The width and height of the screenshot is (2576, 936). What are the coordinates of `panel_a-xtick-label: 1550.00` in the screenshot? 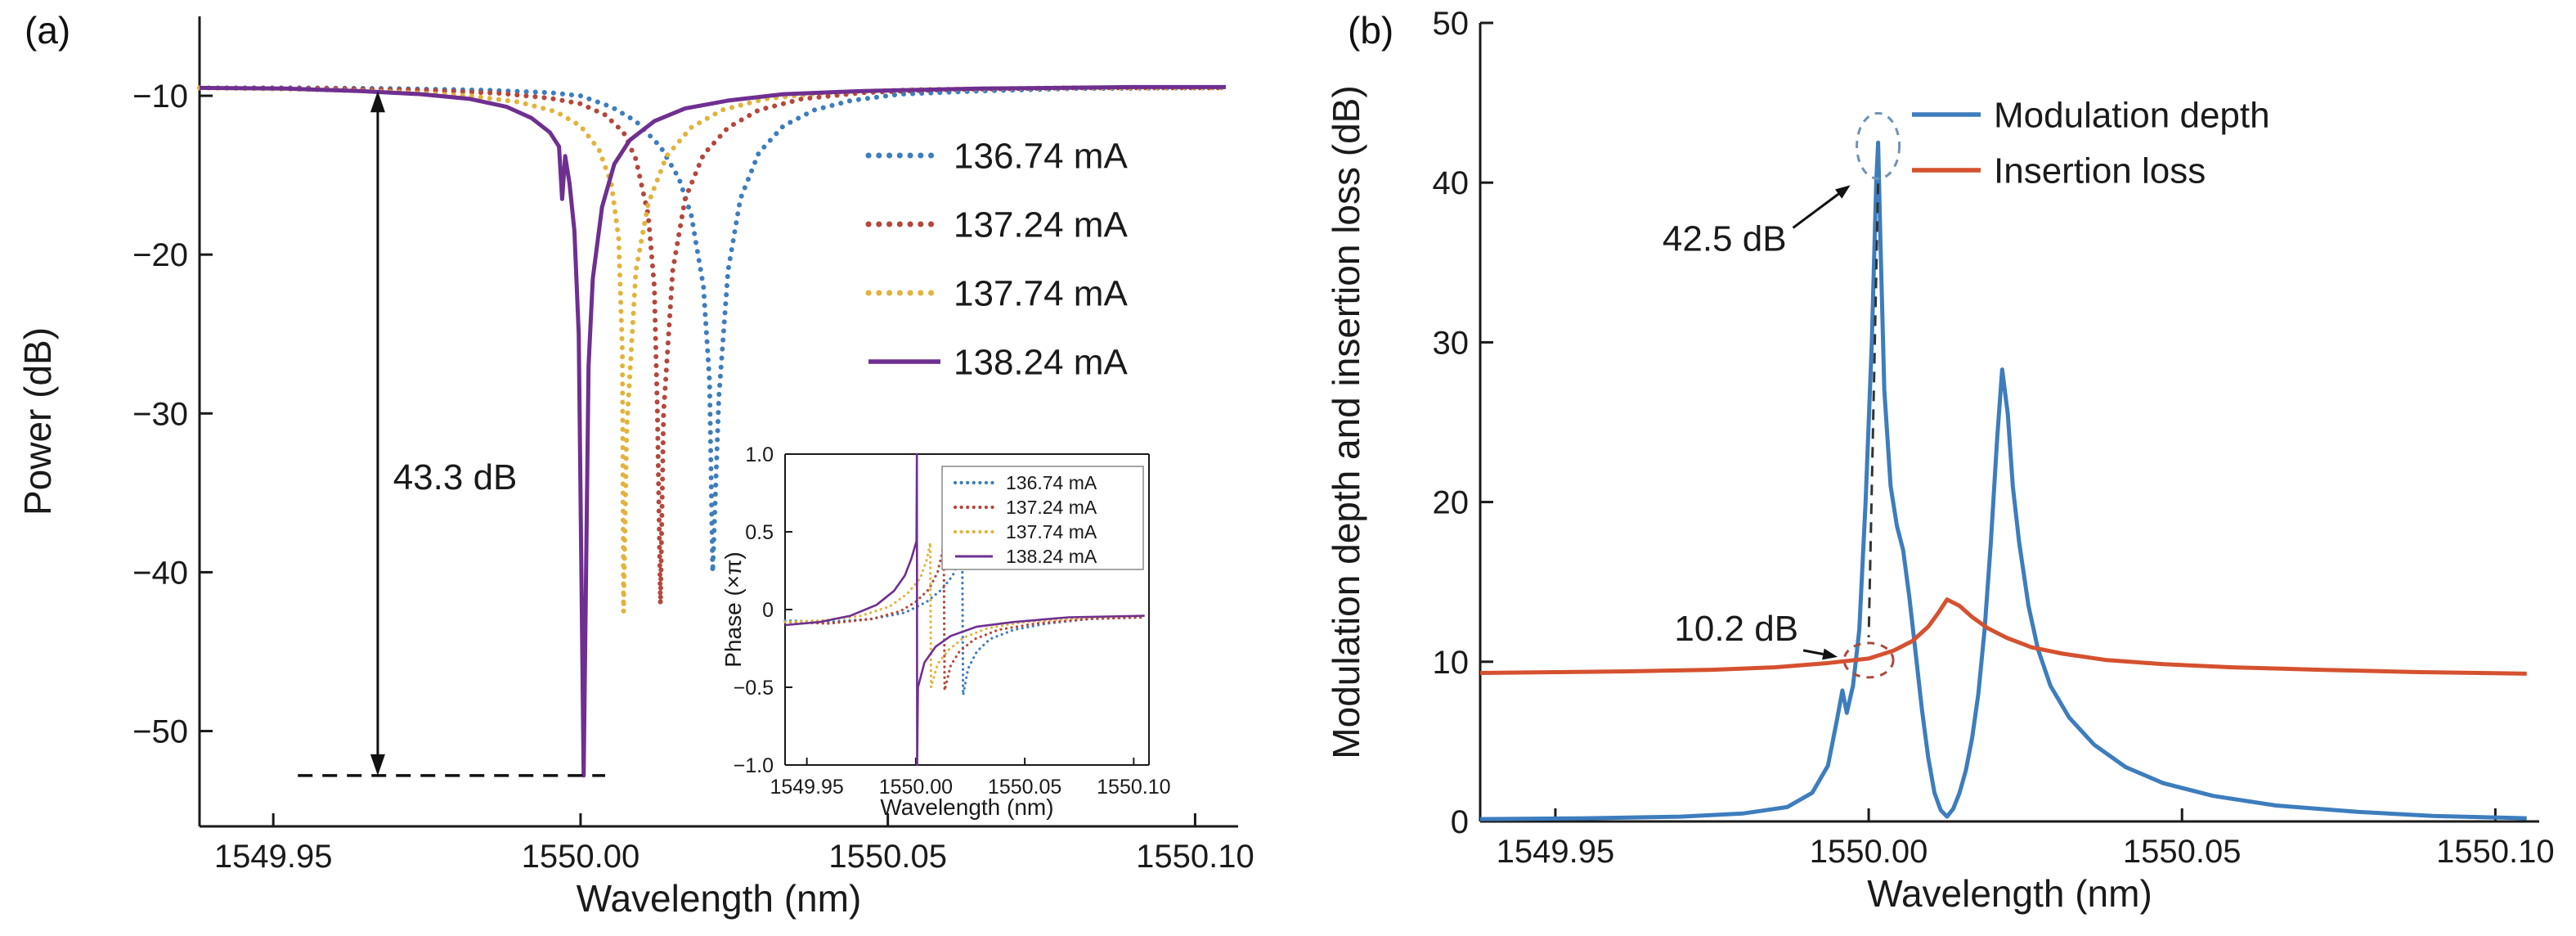 It's located at (581, 857).